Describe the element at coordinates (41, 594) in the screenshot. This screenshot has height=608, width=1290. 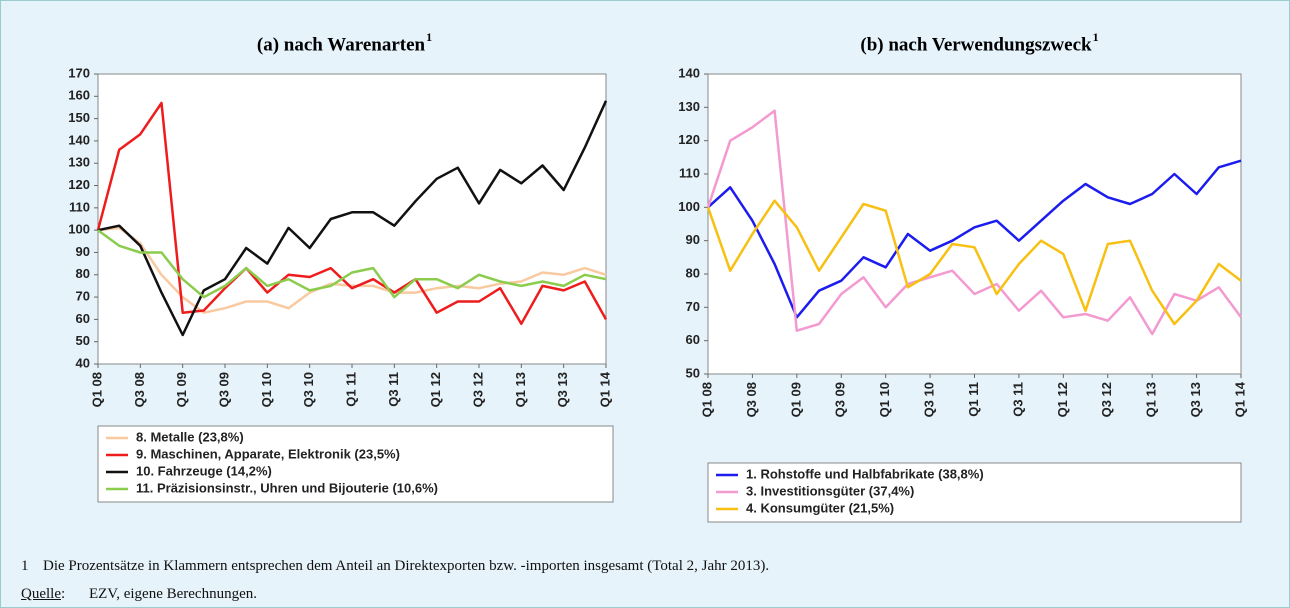
I see `source-label: Quelle` at that location.